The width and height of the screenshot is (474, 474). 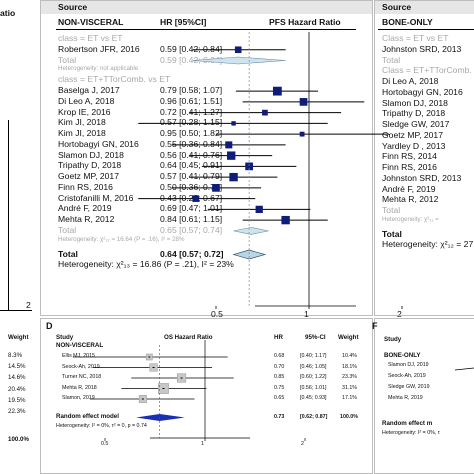 What do you see at coordinates (191, 48) in the screenshot?
I see `panel-c-study-hr: 0.59 [0.42; 0.84]` at bounding box center [191, 48].